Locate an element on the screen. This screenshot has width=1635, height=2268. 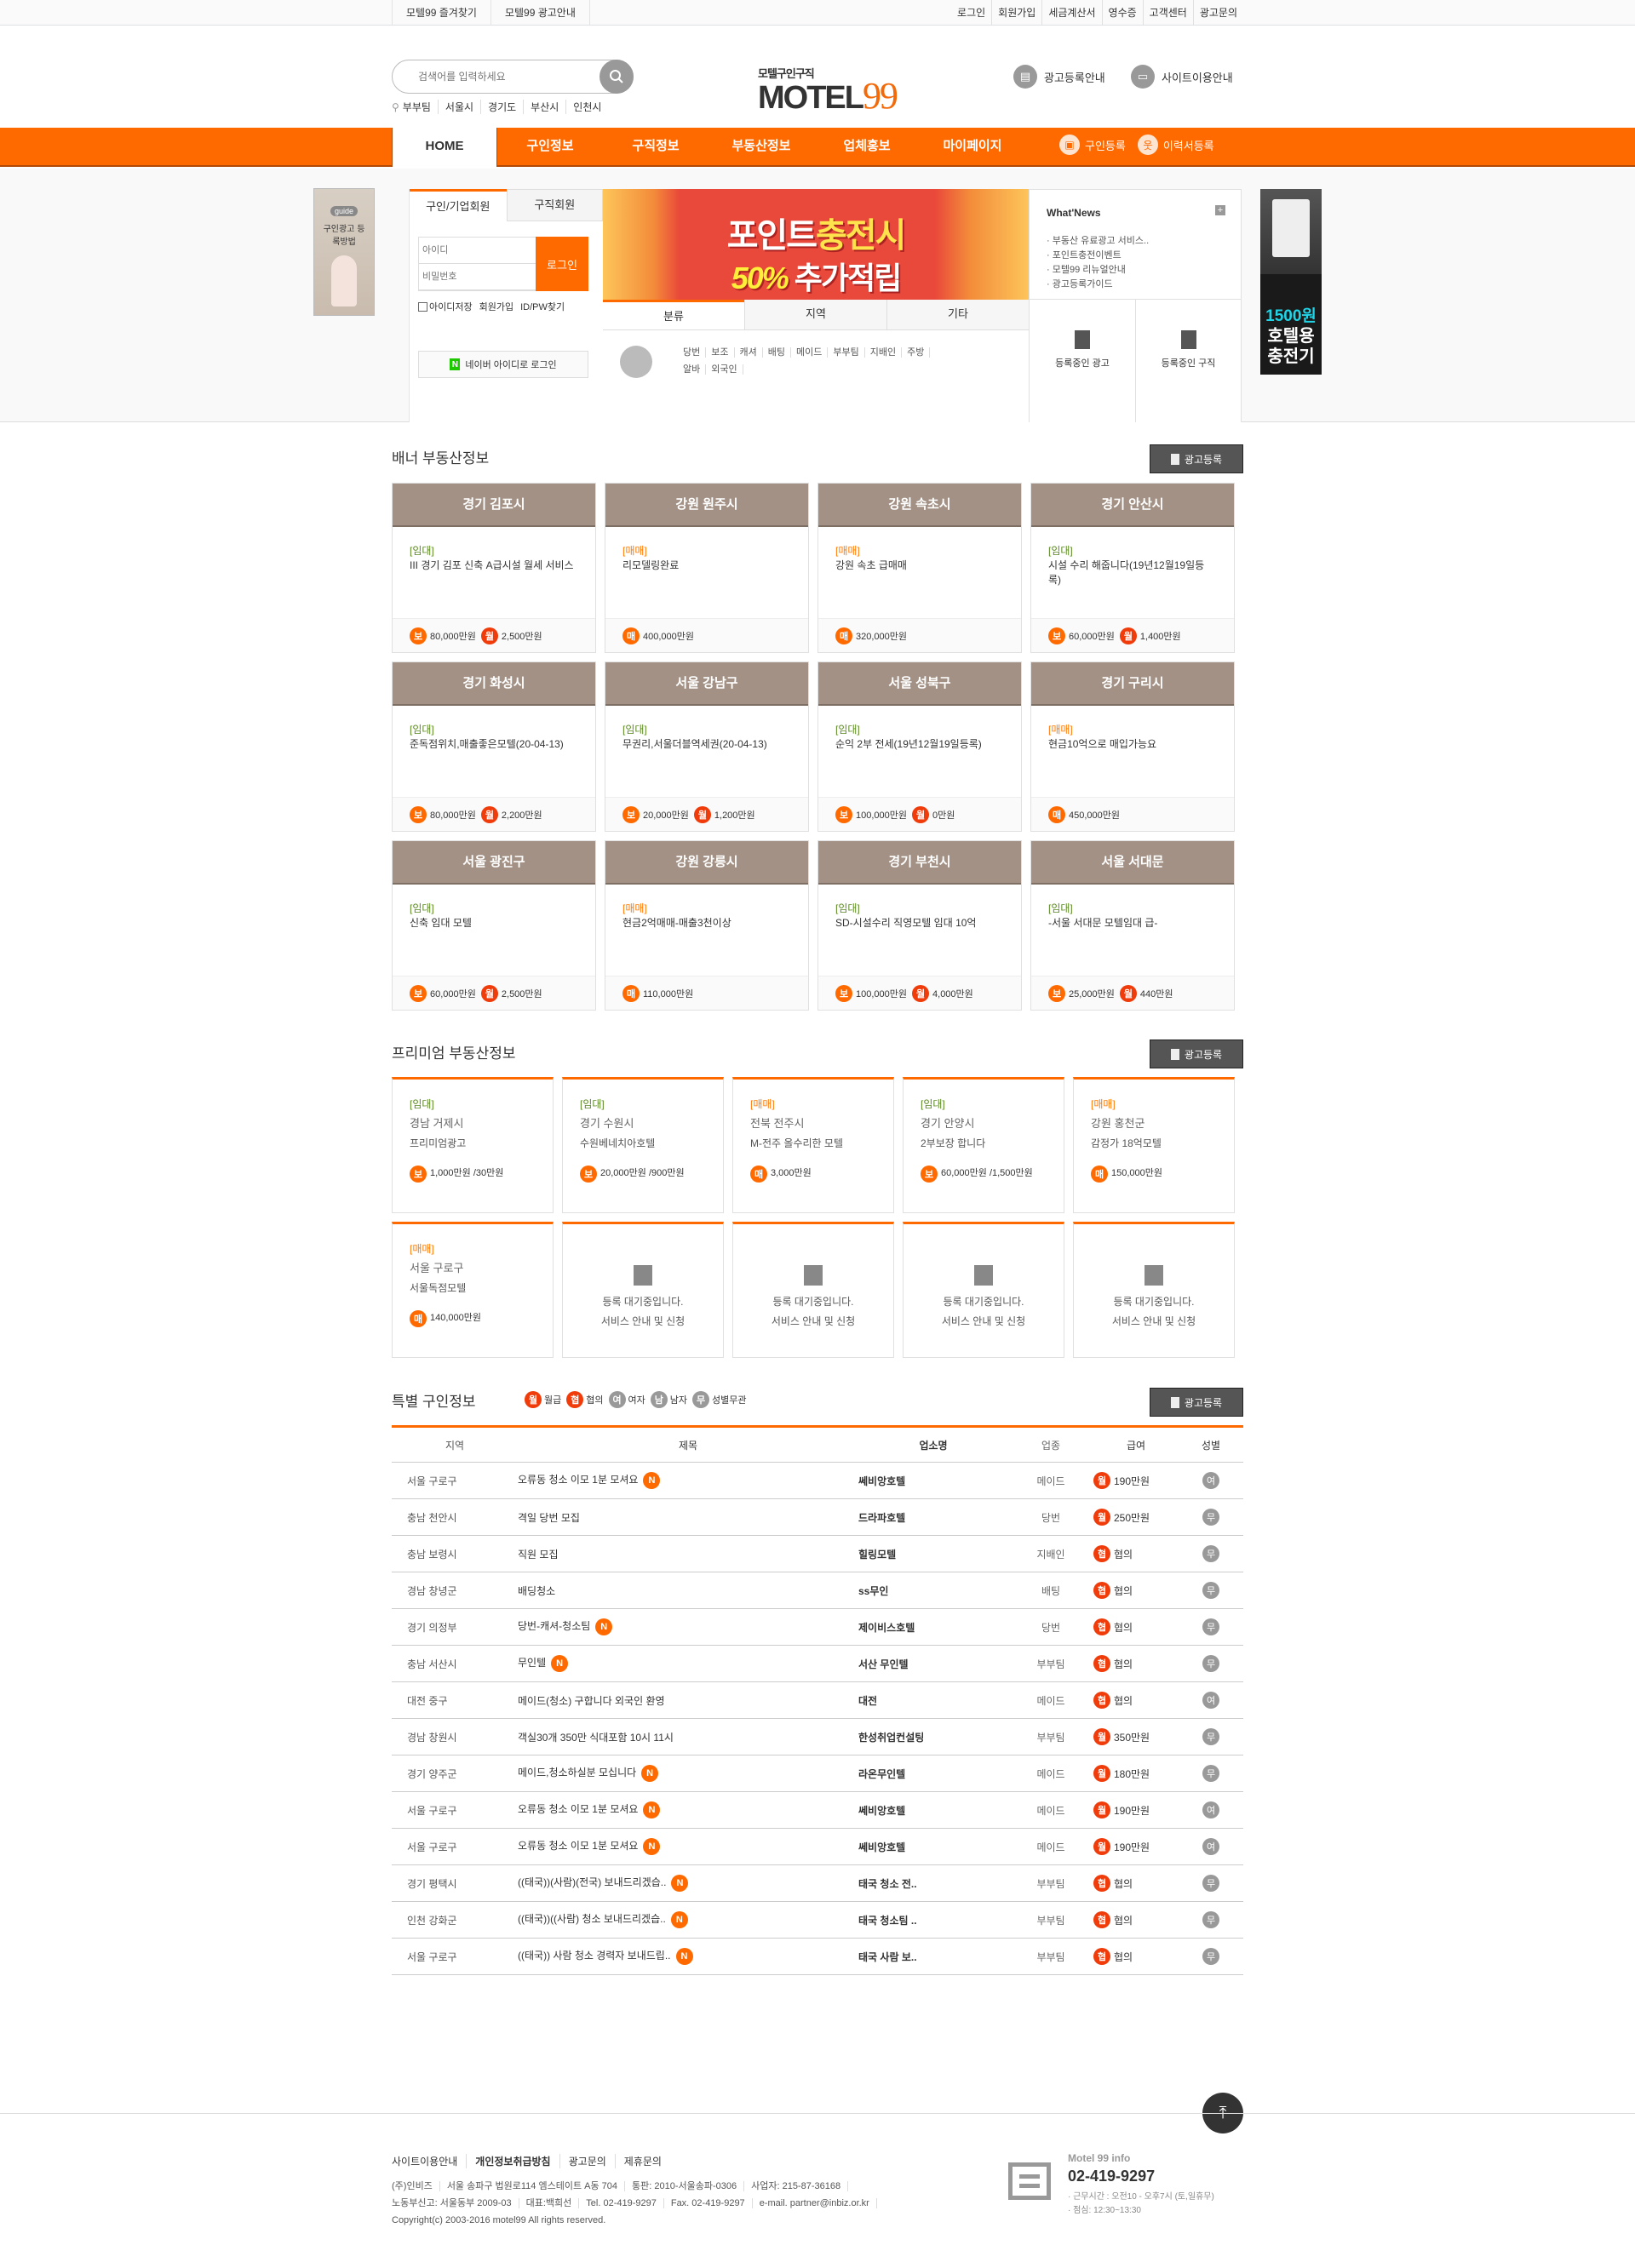
table-row: 대전 중구 메이드(청소) 구합니다 외국인 환영 대전 메이드 협 협의 여 is located at coordinates (817, 1700).